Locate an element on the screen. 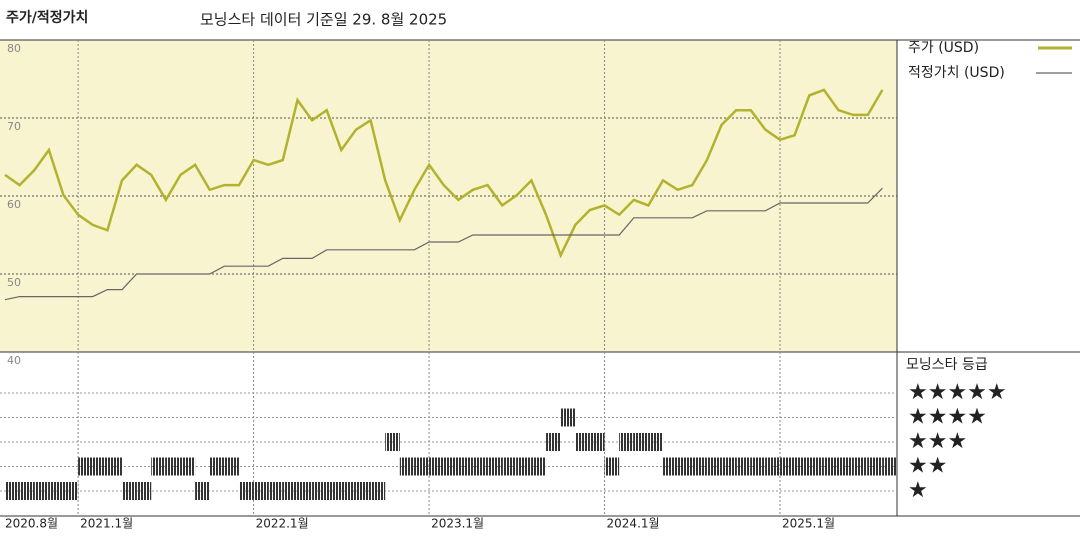 Image resolution: width=1080 pixels, height=540 pixels. x-tick-label: 2025.1월 is located at coordinates (808, 524).